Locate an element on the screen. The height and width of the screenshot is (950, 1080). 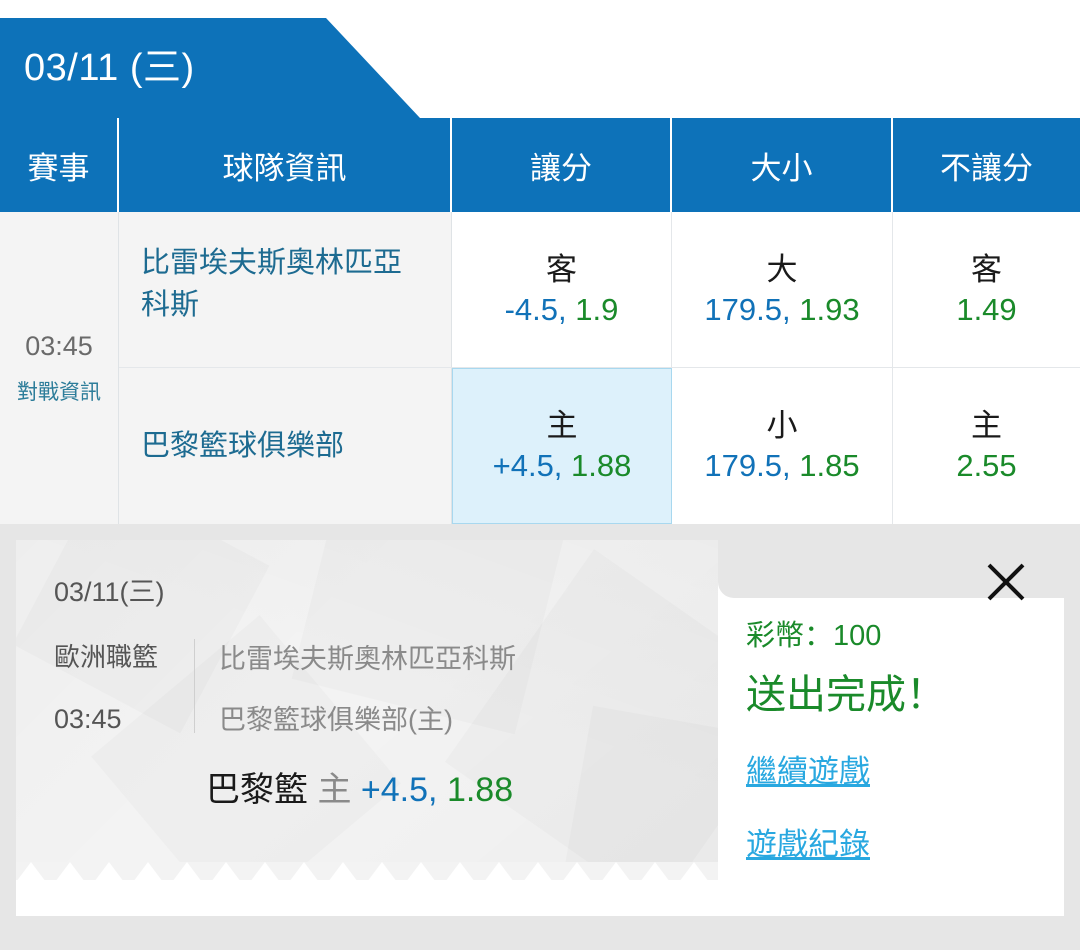
odds-value: 1.49 is located at coordinates (986, 310).